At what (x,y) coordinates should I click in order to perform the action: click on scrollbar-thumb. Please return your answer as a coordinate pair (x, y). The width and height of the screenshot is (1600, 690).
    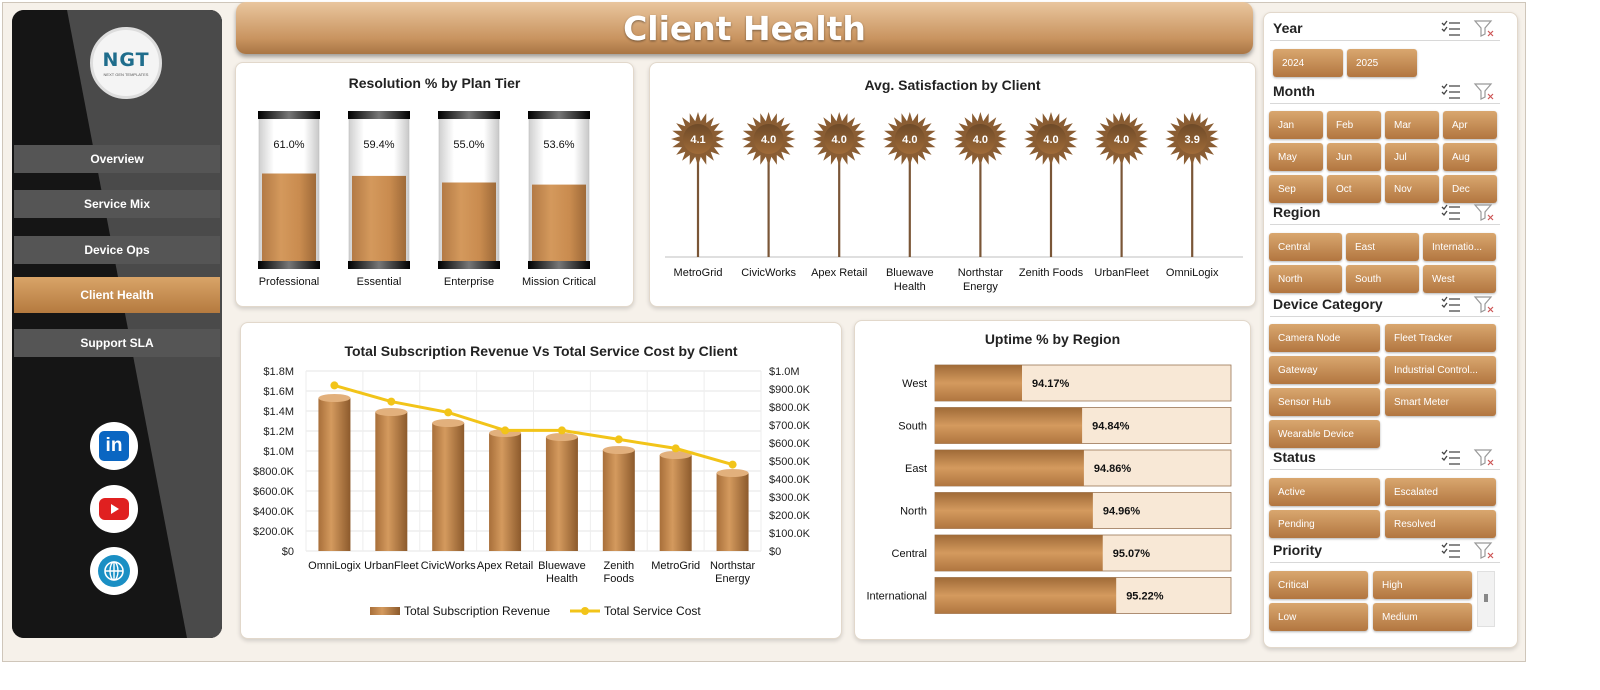
    Looking at the image, I should click on (1486, 598).